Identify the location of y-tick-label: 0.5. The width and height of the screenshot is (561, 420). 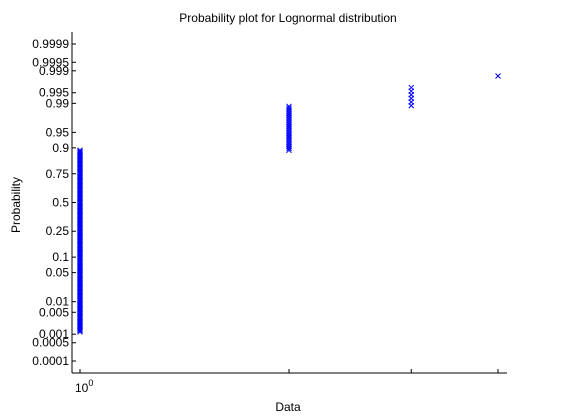
(60, 203).